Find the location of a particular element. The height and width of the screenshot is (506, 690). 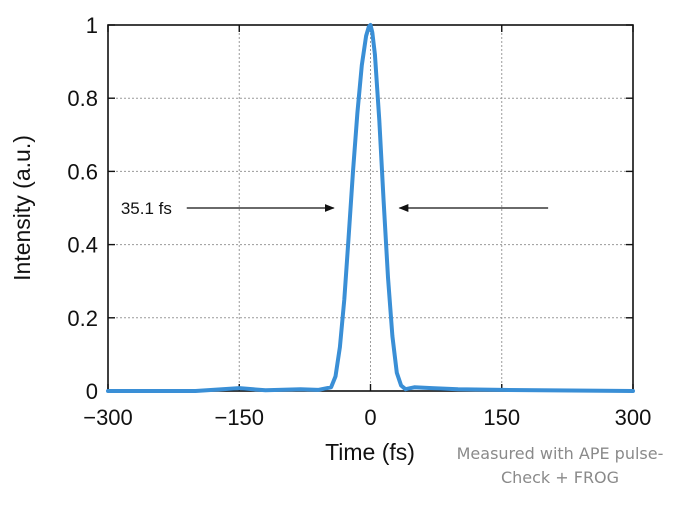

x-axis-title: Time (fs) is located at coordinates (370, 452).